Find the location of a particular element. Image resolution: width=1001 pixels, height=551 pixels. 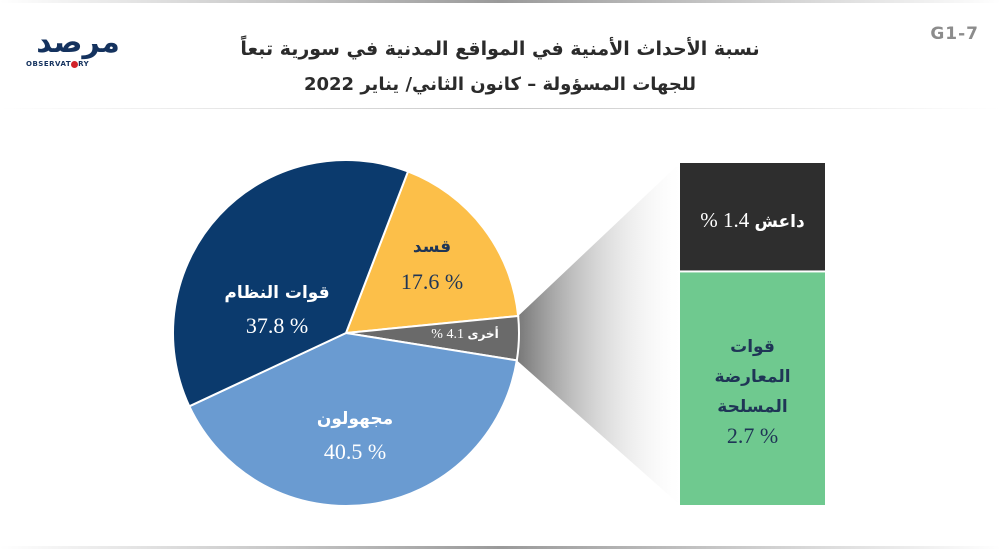

label-sdf-value: % 17.6 is located at coordinates (432, 281).